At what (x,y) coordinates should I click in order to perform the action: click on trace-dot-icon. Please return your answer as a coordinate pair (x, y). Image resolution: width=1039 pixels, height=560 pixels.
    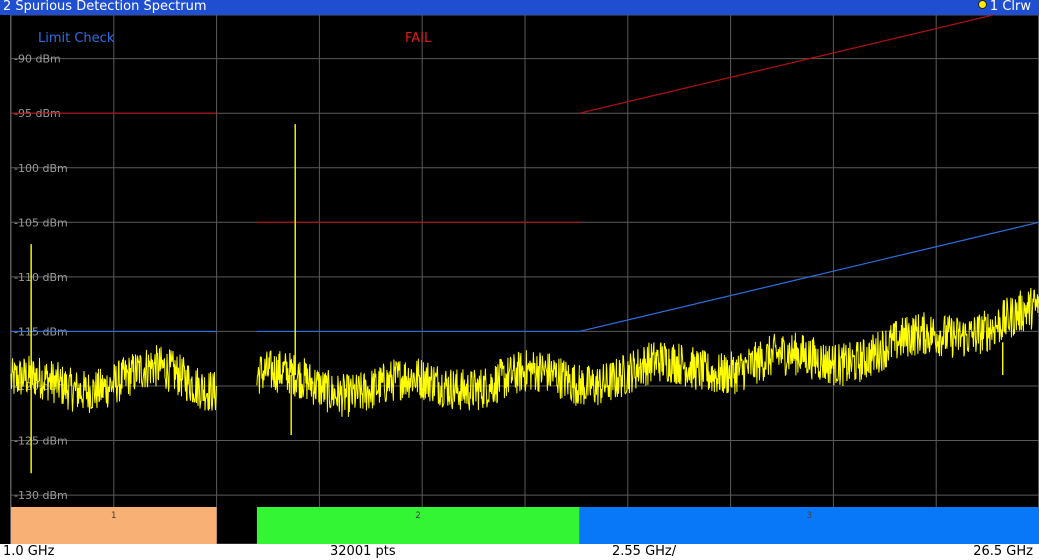
    Looking at the image, I should click on (982, 4).